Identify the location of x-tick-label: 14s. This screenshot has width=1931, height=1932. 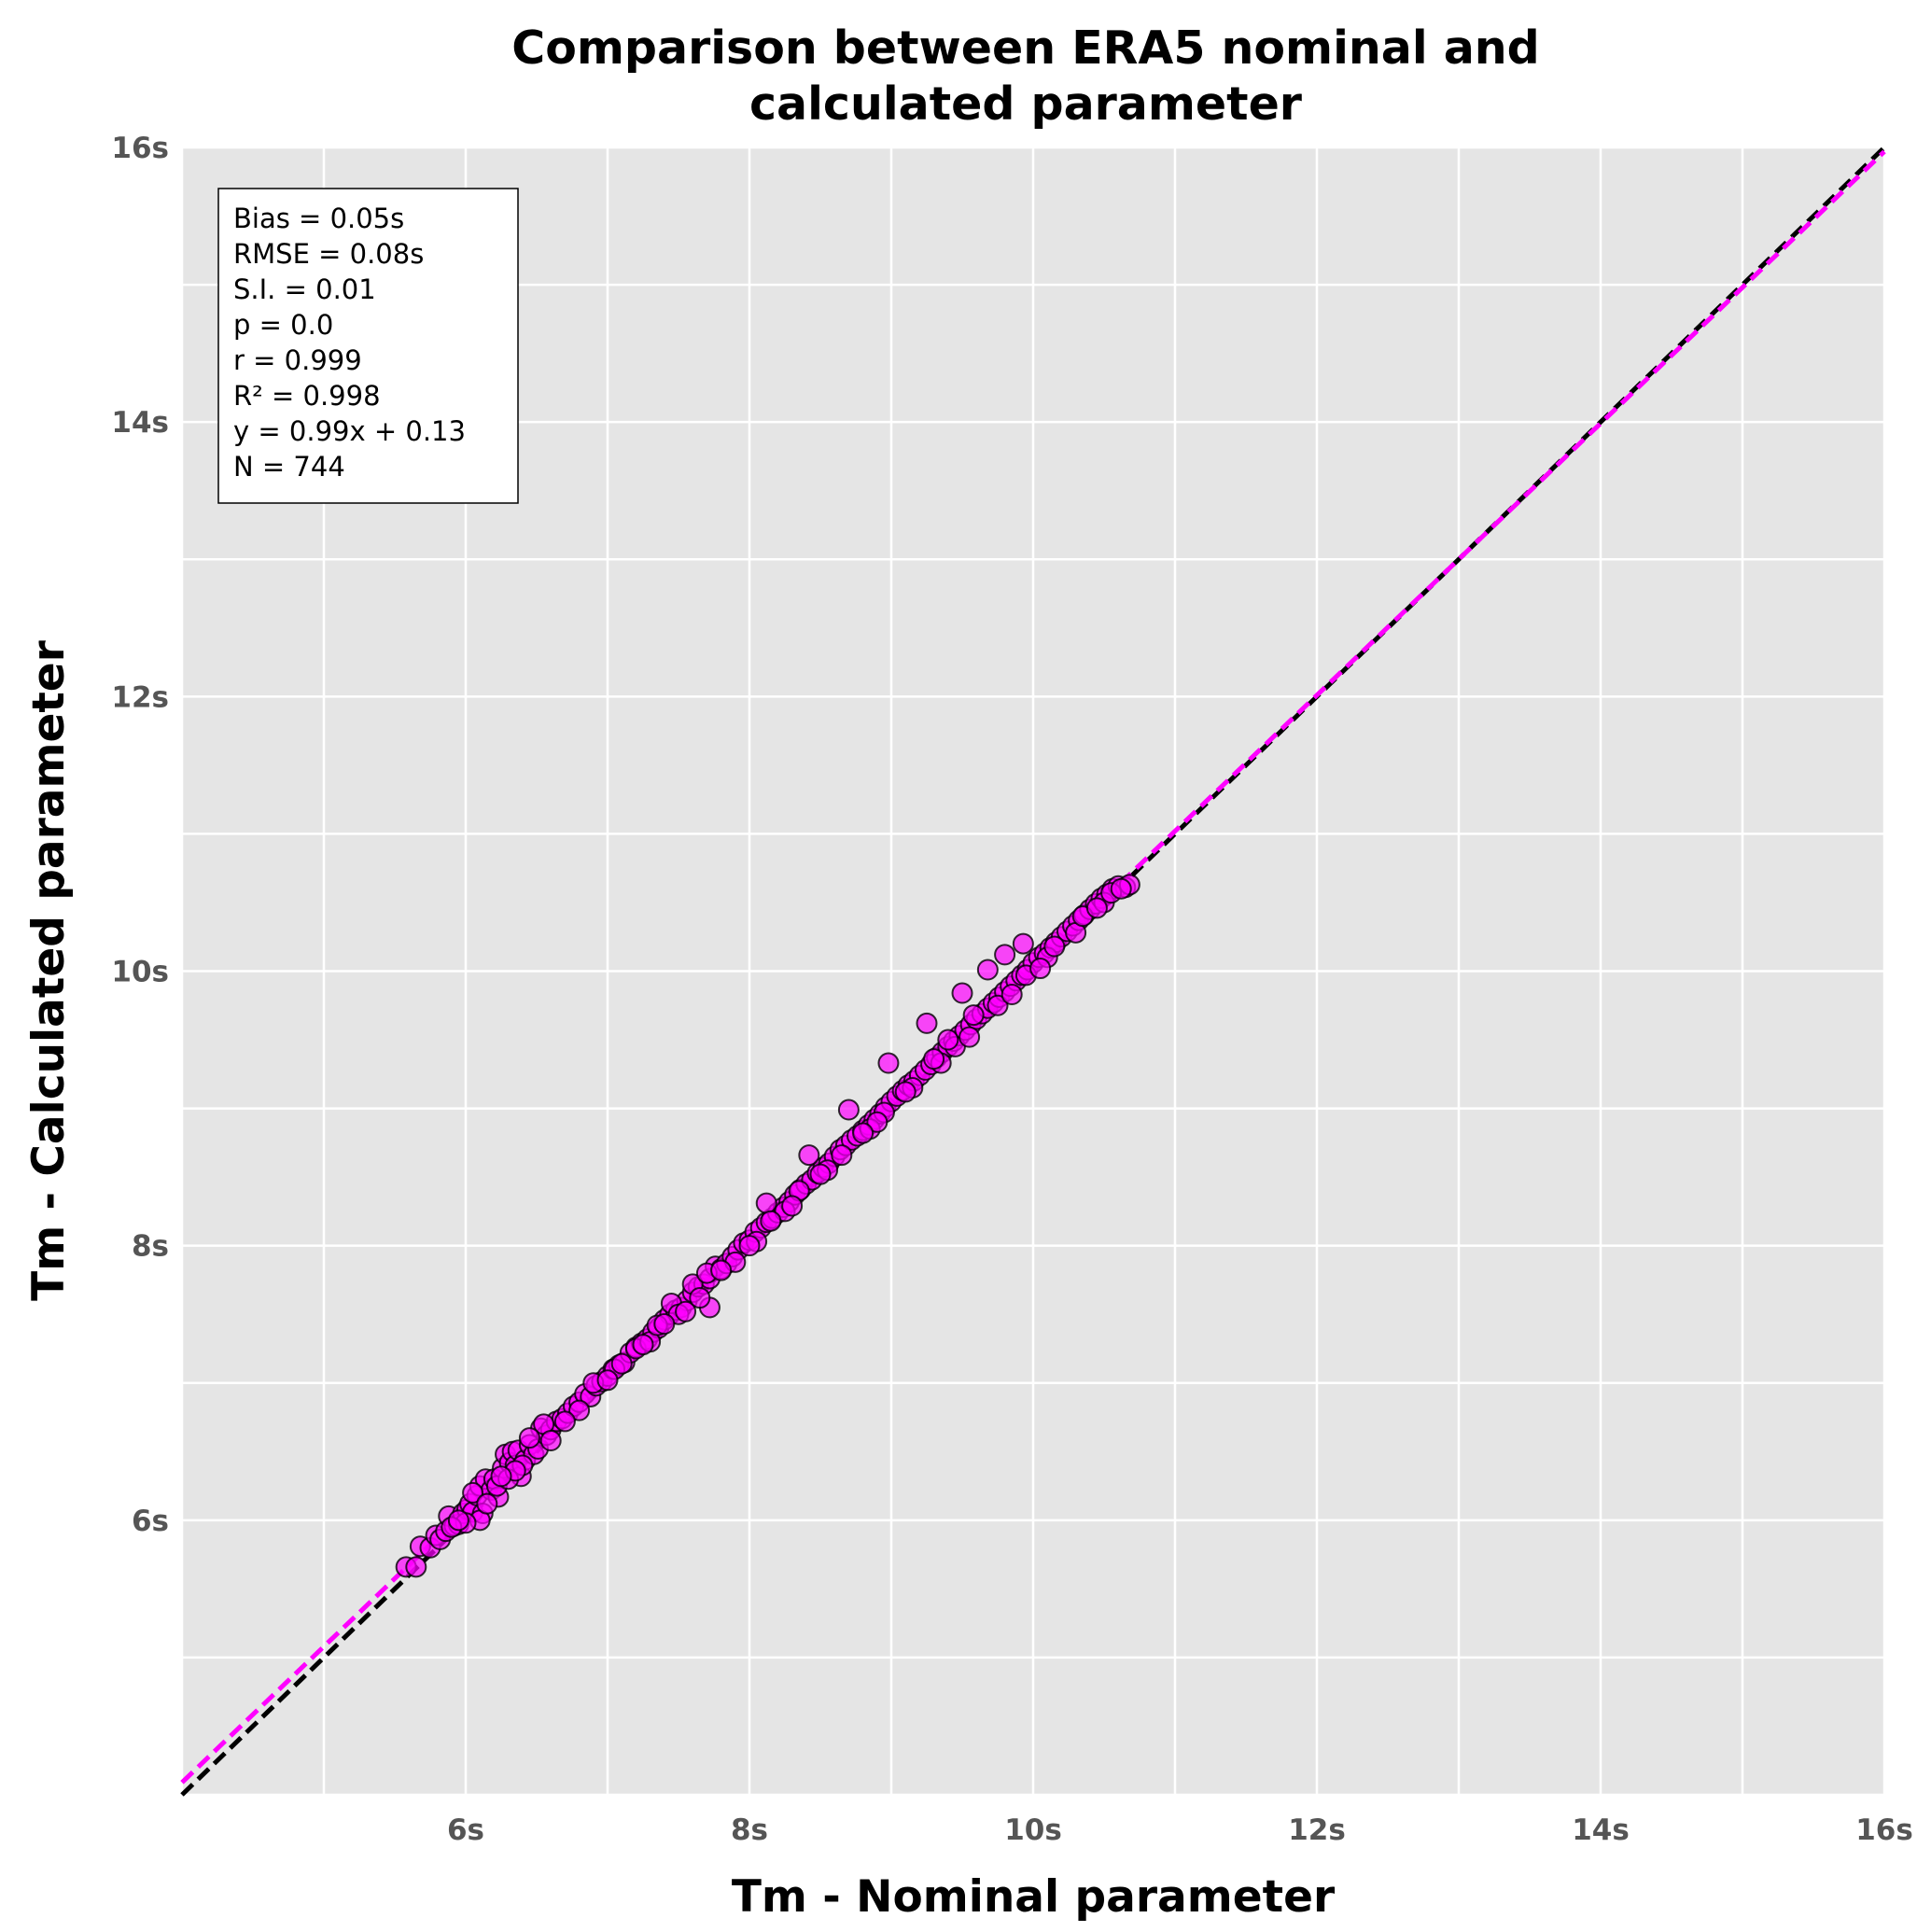
(1601, 1830).